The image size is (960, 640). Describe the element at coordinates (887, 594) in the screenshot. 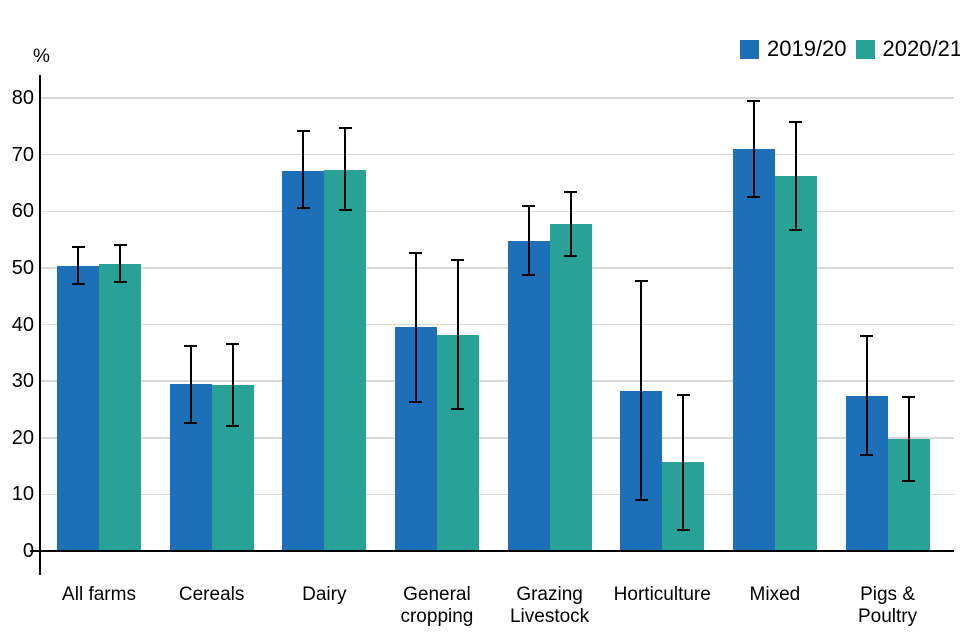

I see `x-category-label-line: Pigs &` at that location.